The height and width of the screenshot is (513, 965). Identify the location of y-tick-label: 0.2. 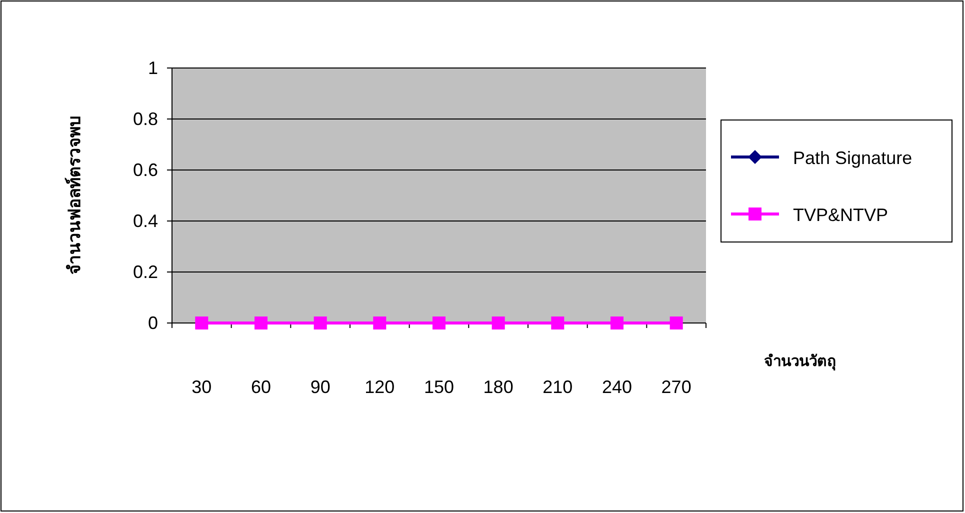
(145, 272).